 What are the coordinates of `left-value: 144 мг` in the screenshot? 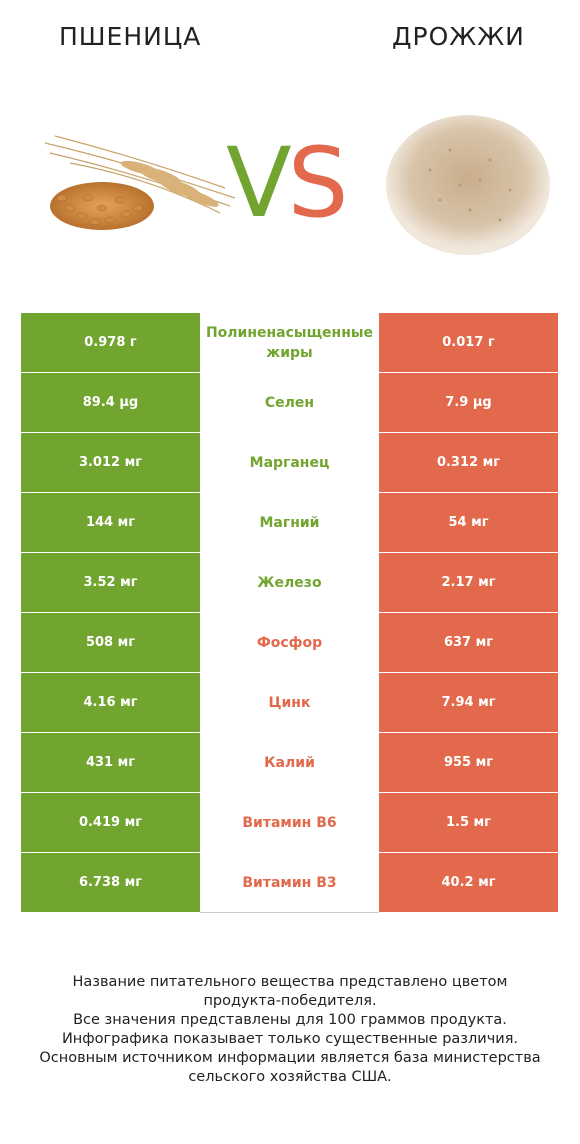 It's located at (110, 522).